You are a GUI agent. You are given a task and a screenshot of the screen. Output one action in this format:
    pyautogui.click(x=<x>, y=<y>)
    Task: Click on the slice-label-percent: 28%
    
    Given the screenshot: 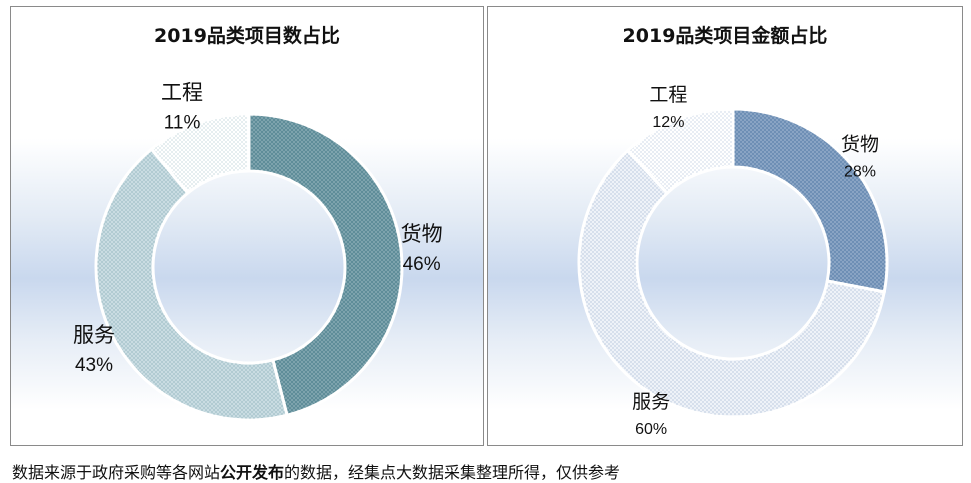 What is the action you would take?
    pyautogui.click(x=860, y=172)
    